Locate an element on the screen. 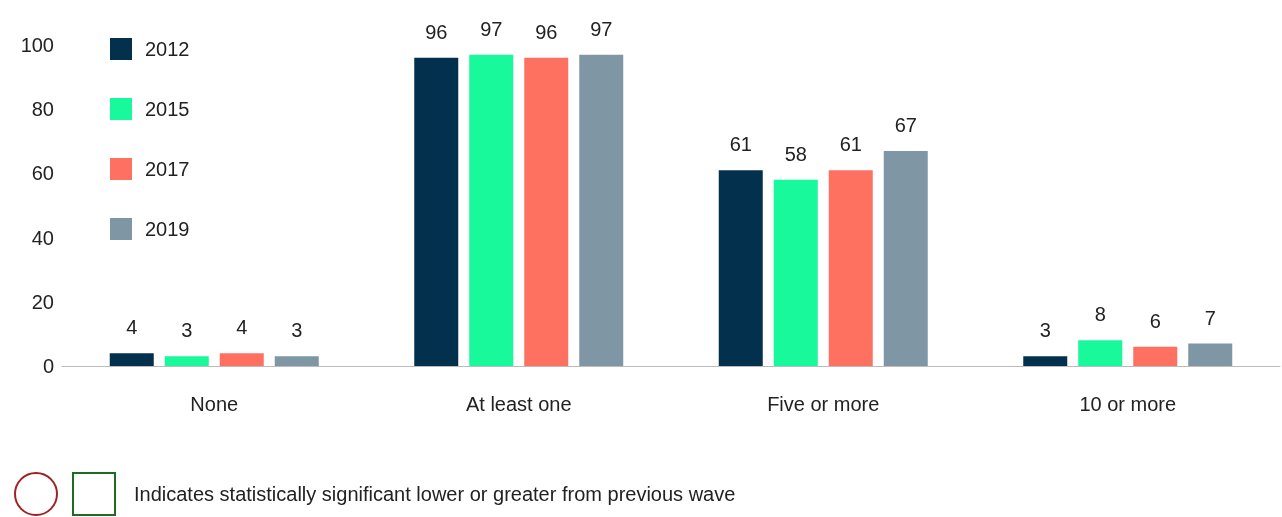  legend-label: 2019 is located at coordinates (167, 229).